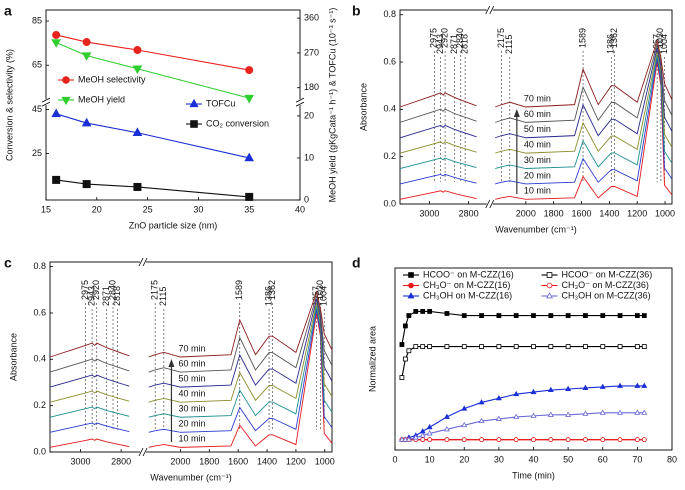  What do you see at coordinates (106, 296) in the screenshot?
I see `peak-label: 2871` at bounding box center [106, 296].